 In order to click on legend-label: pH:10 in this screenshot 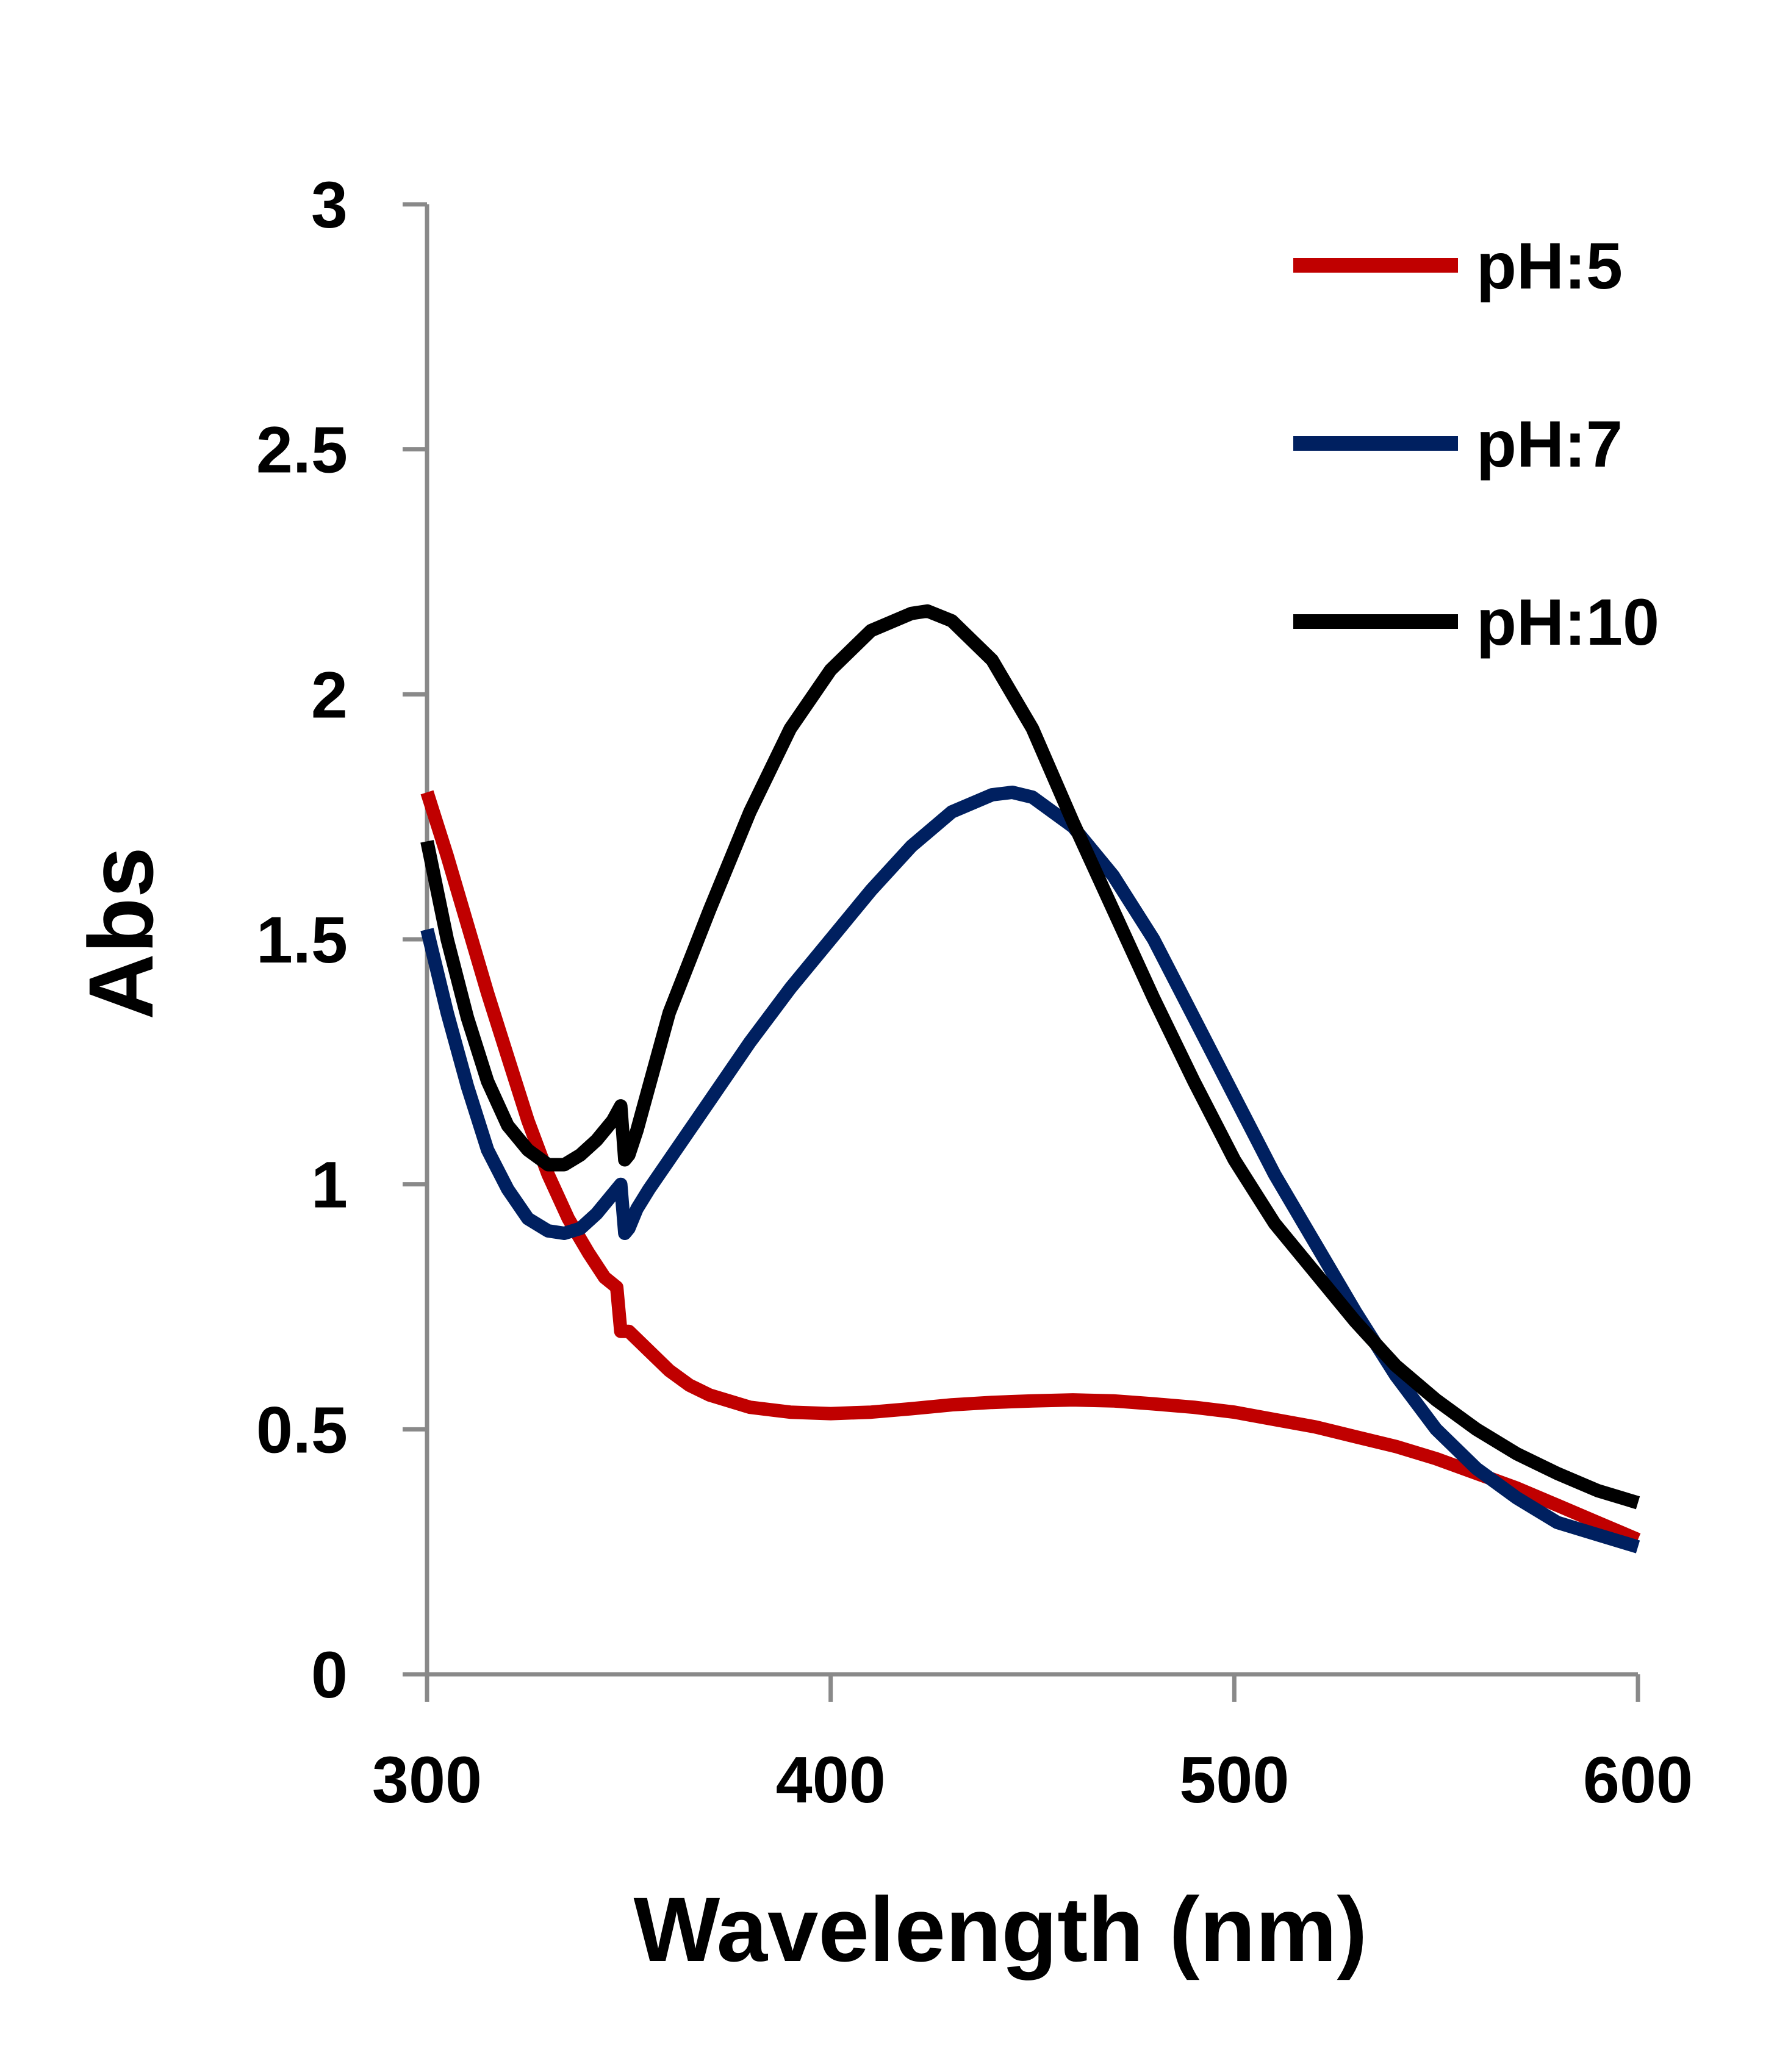, I will do `click(1567, 622)`.